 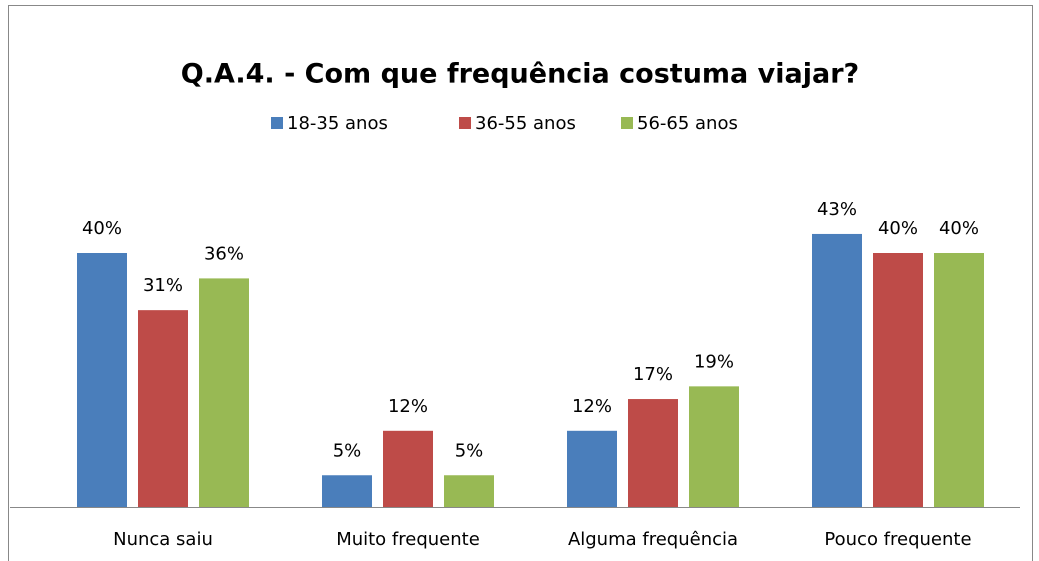 I want to click on x-tick-label: Pouco frequente, so click(x=897, y=539).